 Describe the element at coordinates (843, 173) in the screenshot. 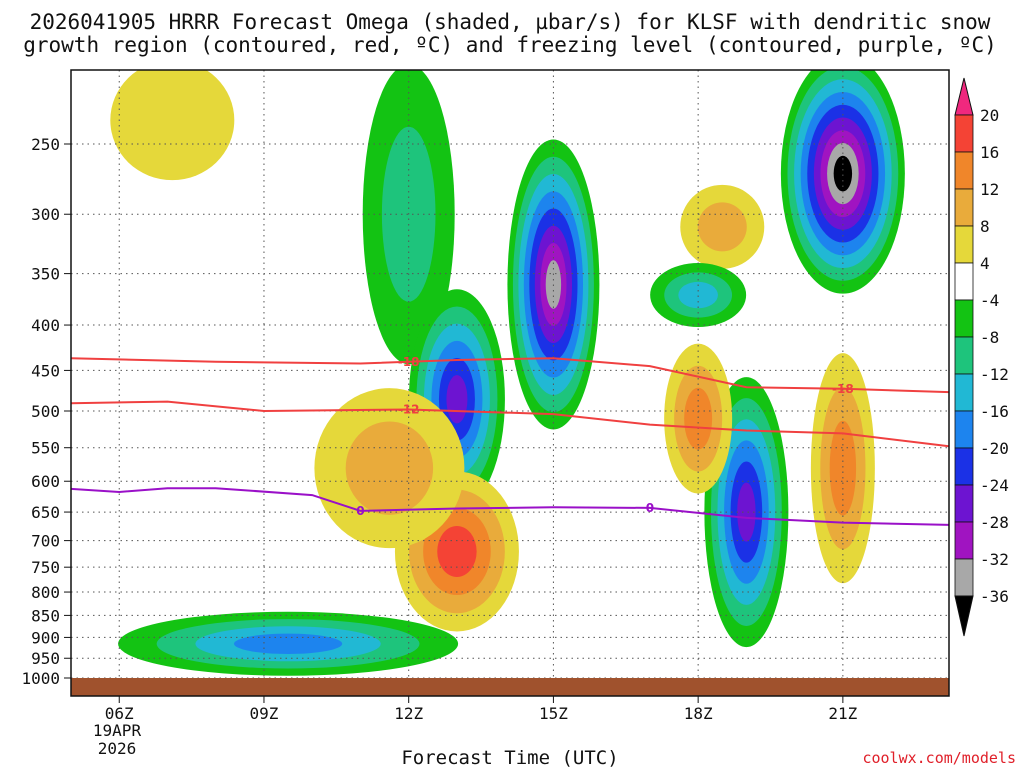

I see `omega-level--36` at that location.